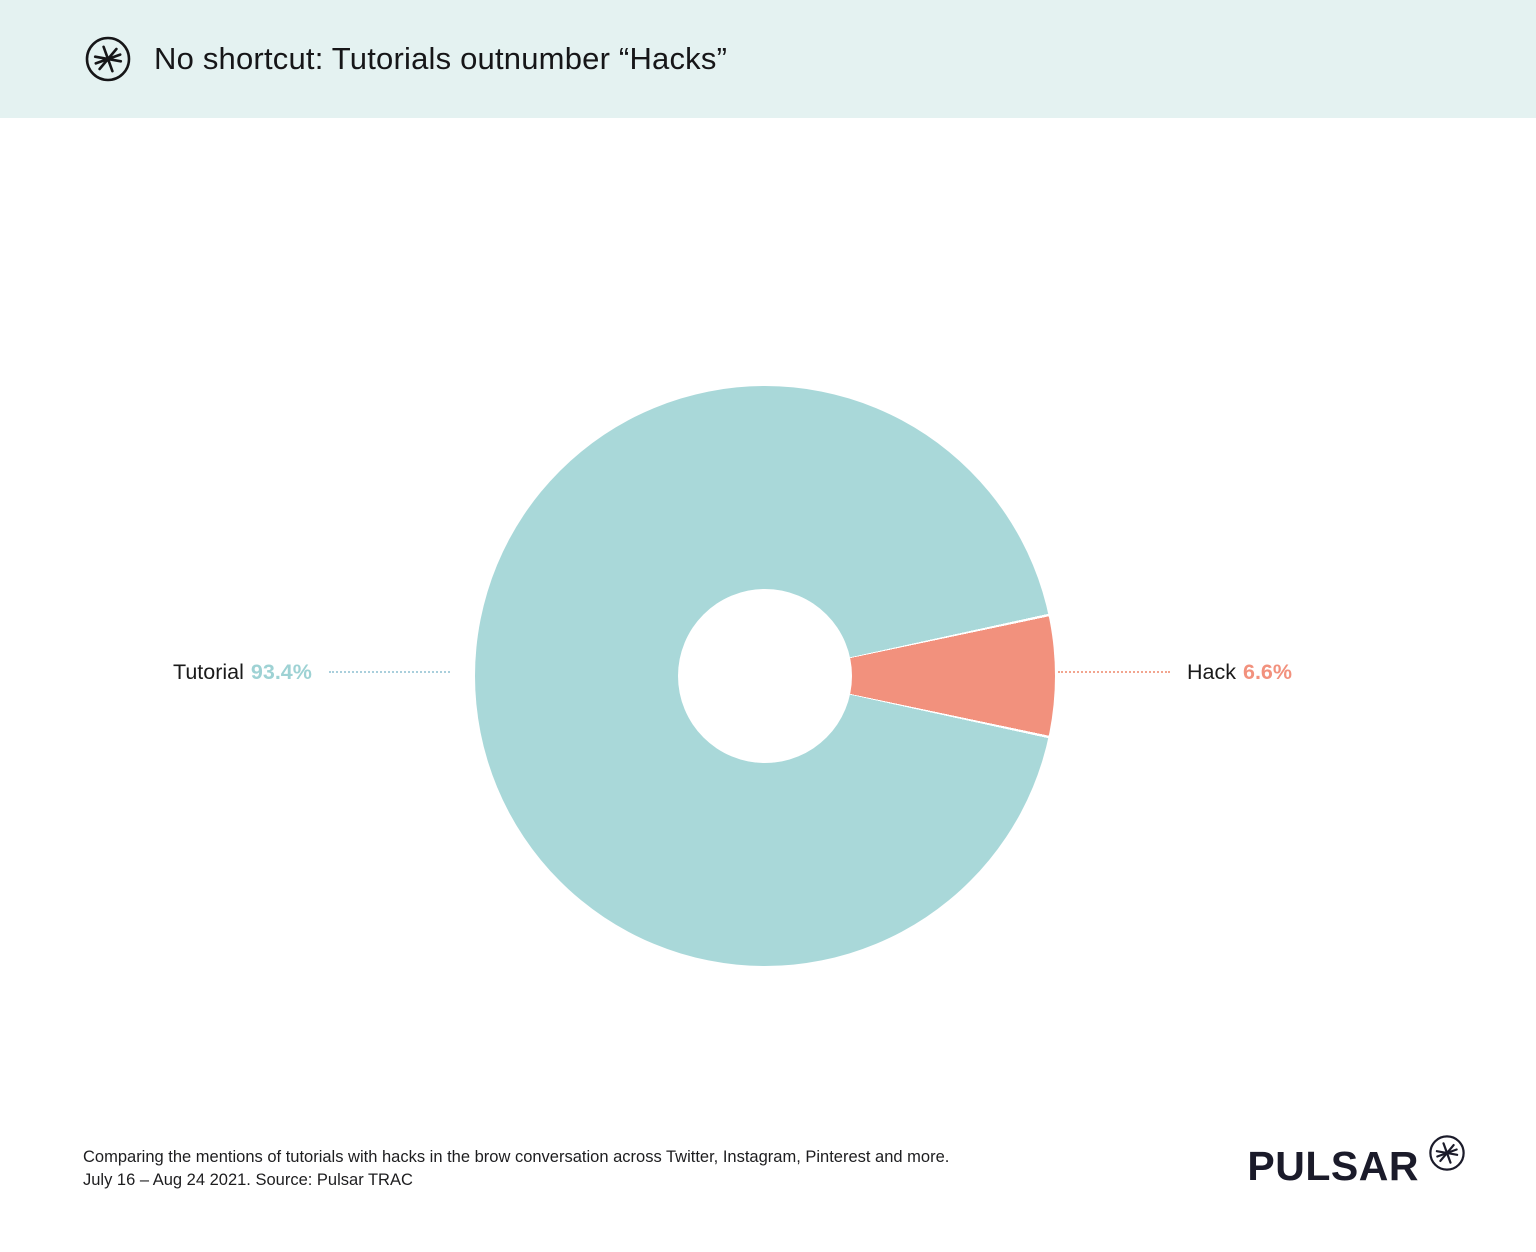 The image size is (1536, 1252). I want to click on header: No shortcut: Tutorials outnumber “Hacks”, so click(768, 59).